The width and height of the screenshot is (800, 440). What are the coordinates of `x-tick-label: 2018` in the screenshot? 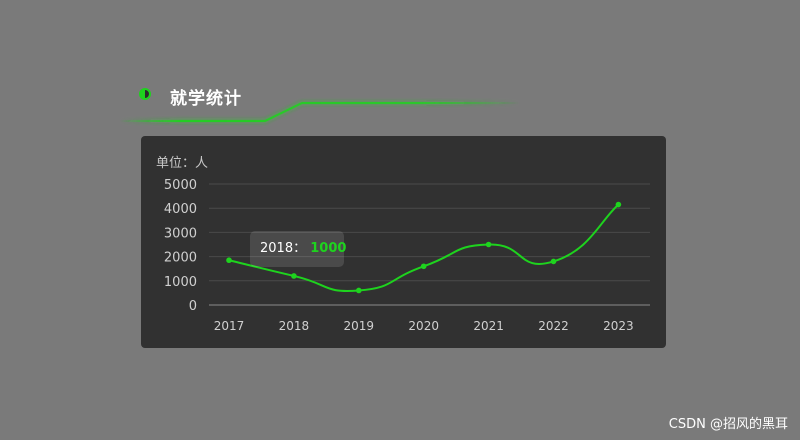 It's located at (294, 326).